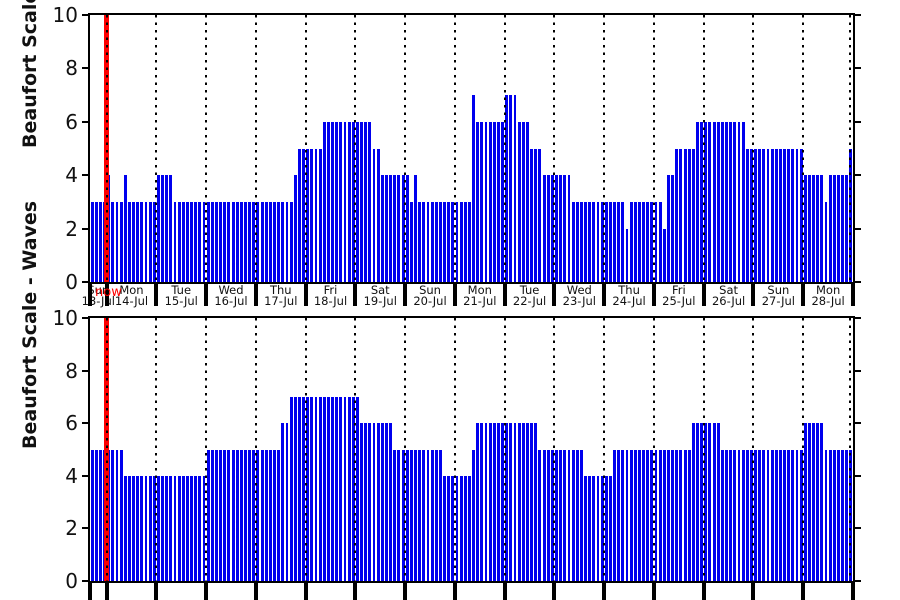  Describe the element at coordinates (71, 423) in the screenshot. I see `y-axis-tick-label: 6` at that location.